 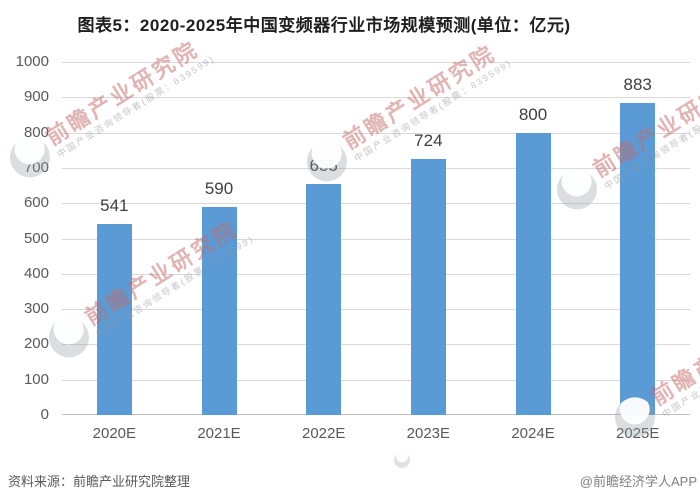 I want to click on x-tick-label-2025E: 2025E, so click(x=638, y=433).